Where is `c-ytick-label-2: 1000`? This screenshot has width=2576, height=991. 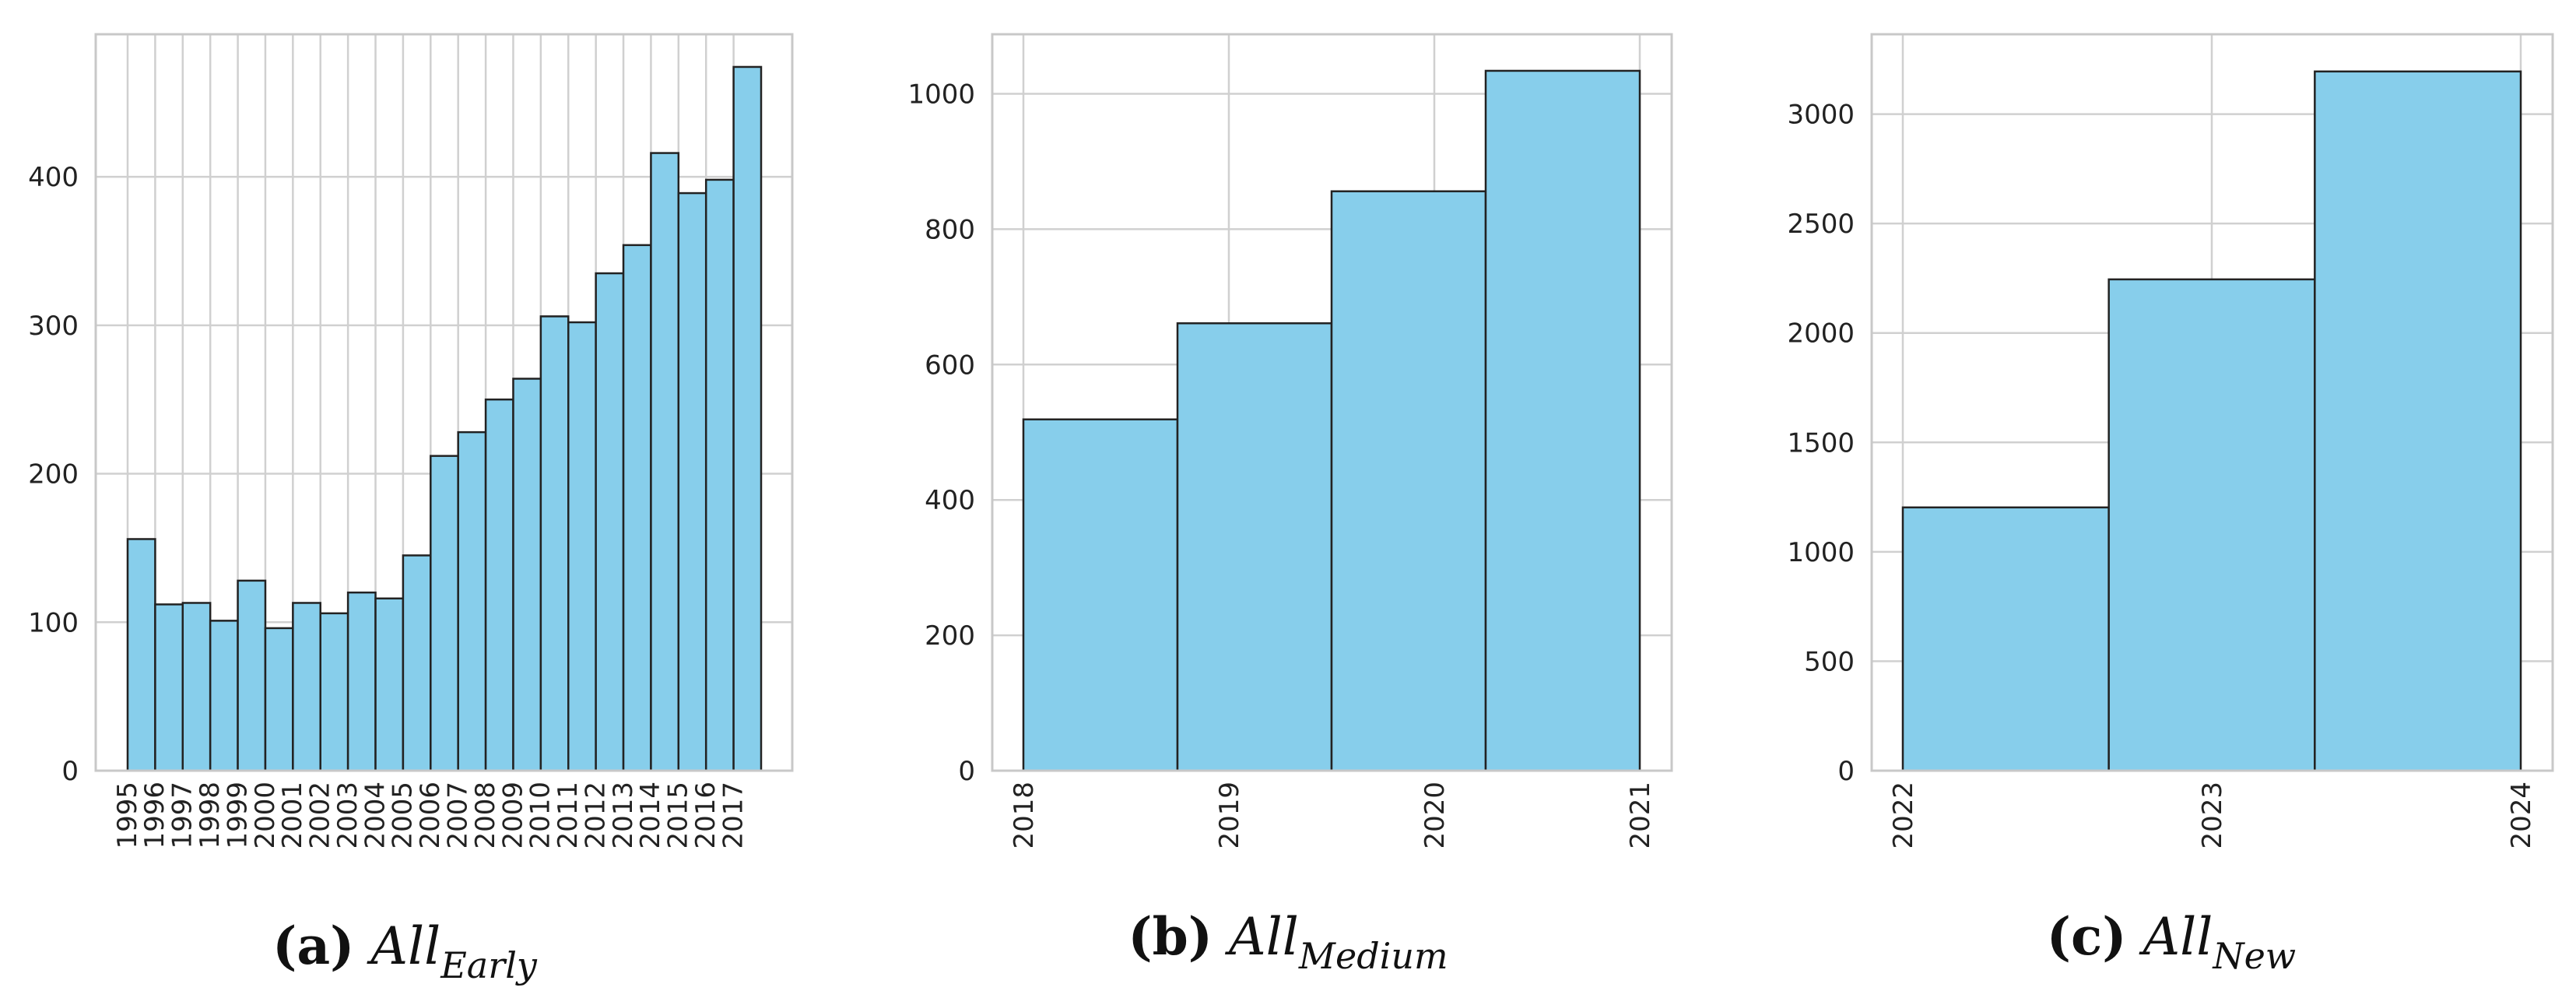
c-ytick-label-2: 1000 is located at coordinates (1821, 552).